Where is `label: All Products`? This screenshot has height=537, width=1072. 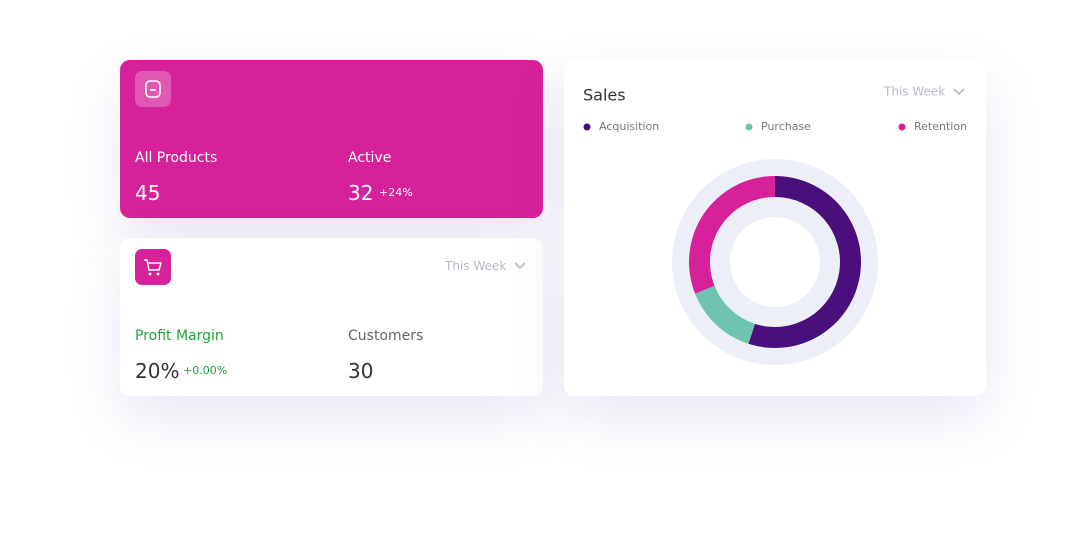
label: All Products is located at coordinates (176, 158).